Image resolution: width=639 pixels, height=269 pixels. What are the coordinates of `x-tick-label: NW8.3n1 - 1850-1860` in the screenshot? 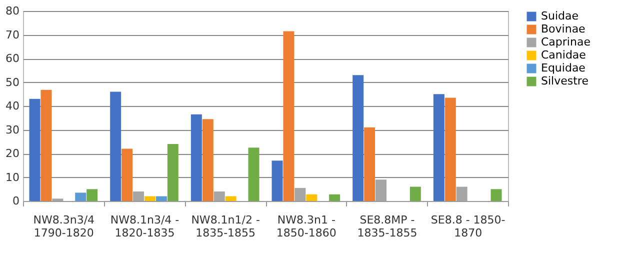 It's located at (306, 227).